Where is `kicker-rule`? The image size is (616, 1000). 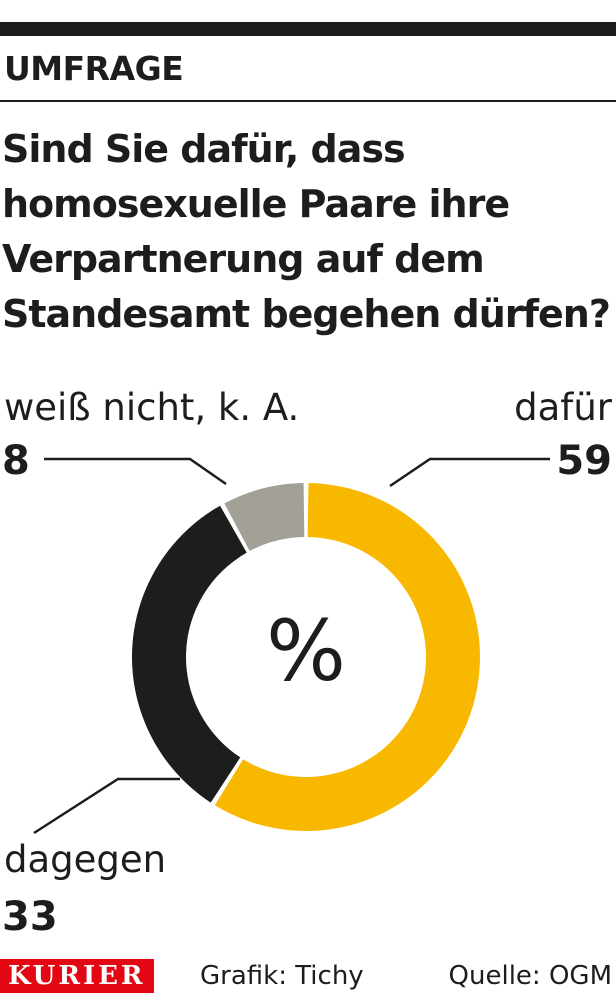
kicker-rule is located at coordinates (308, 101).